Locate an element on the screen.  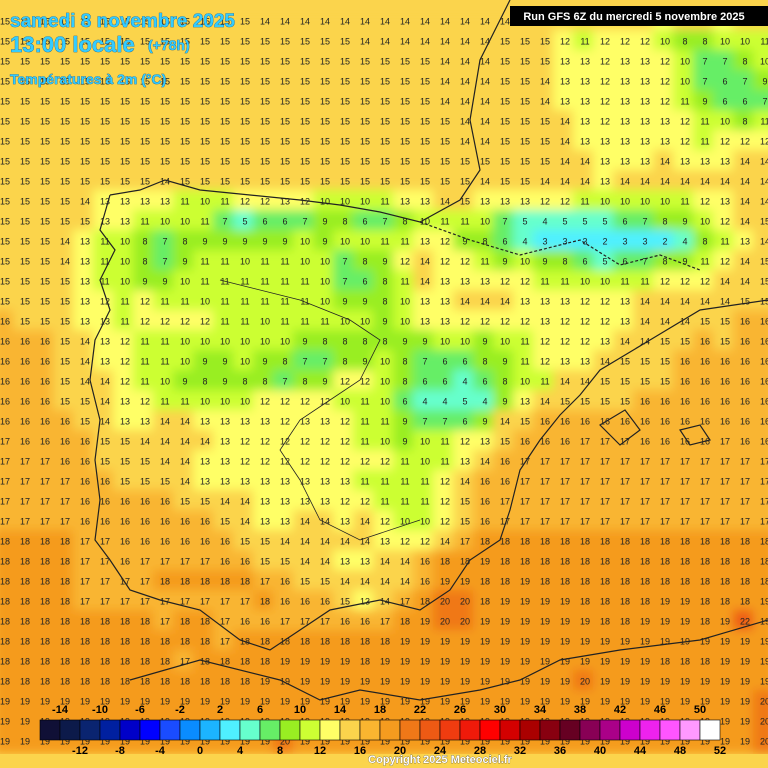
map-date: samedi 8 novembre 2025 is located at coordinates (122, 21).